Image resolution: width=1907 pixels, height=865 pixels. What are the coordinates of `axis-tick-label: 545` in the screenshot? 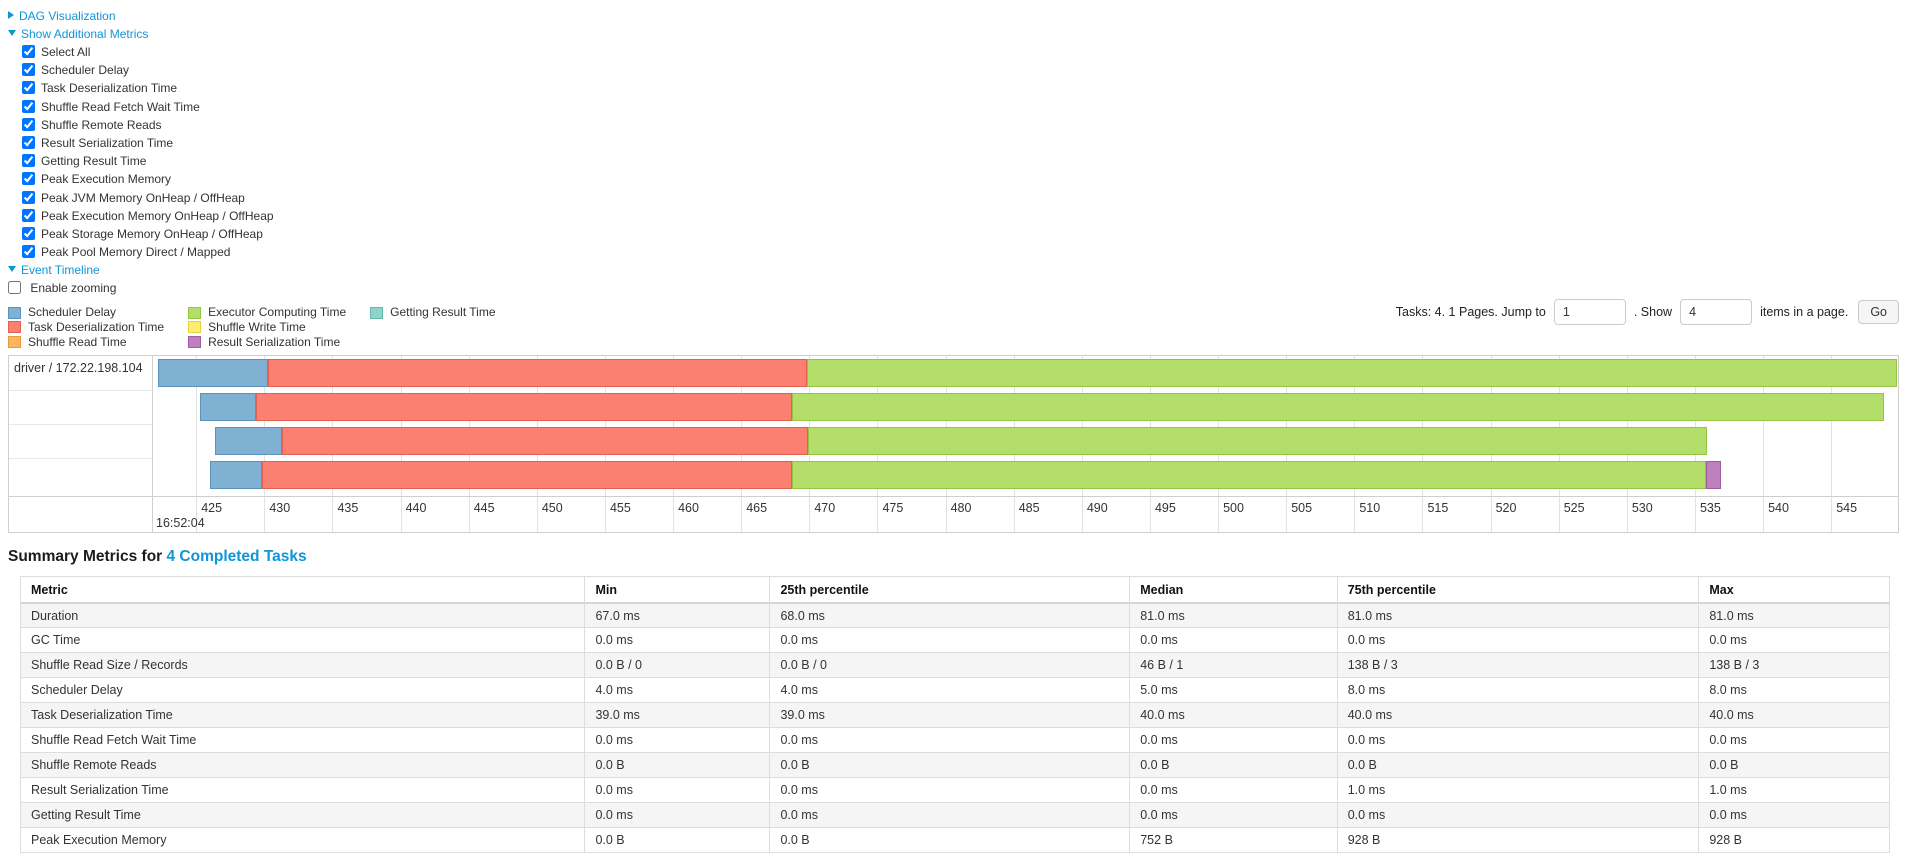 It's located at (1847, 508).